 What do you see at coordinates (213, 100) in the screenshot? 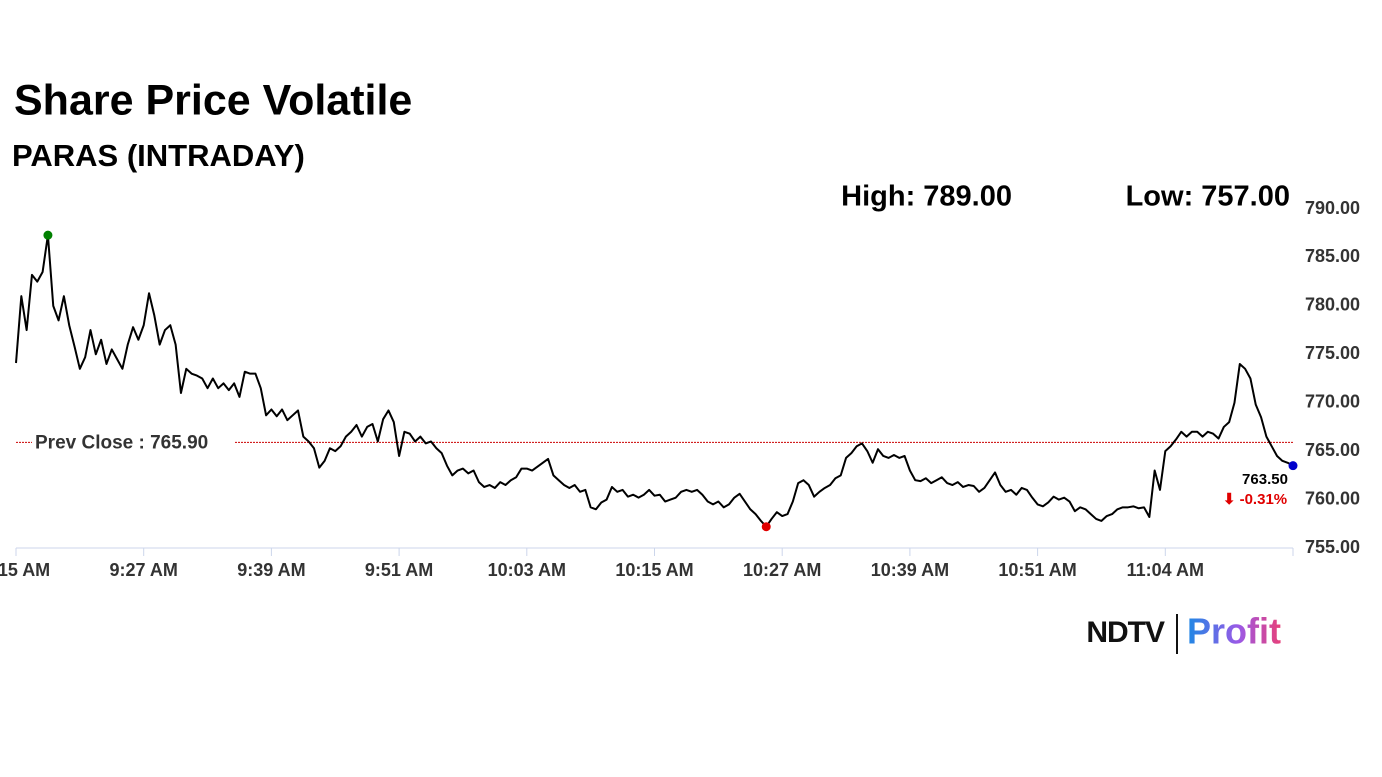
I see `chart-title: Share Price Volatile` at bounding box center [213, 100].